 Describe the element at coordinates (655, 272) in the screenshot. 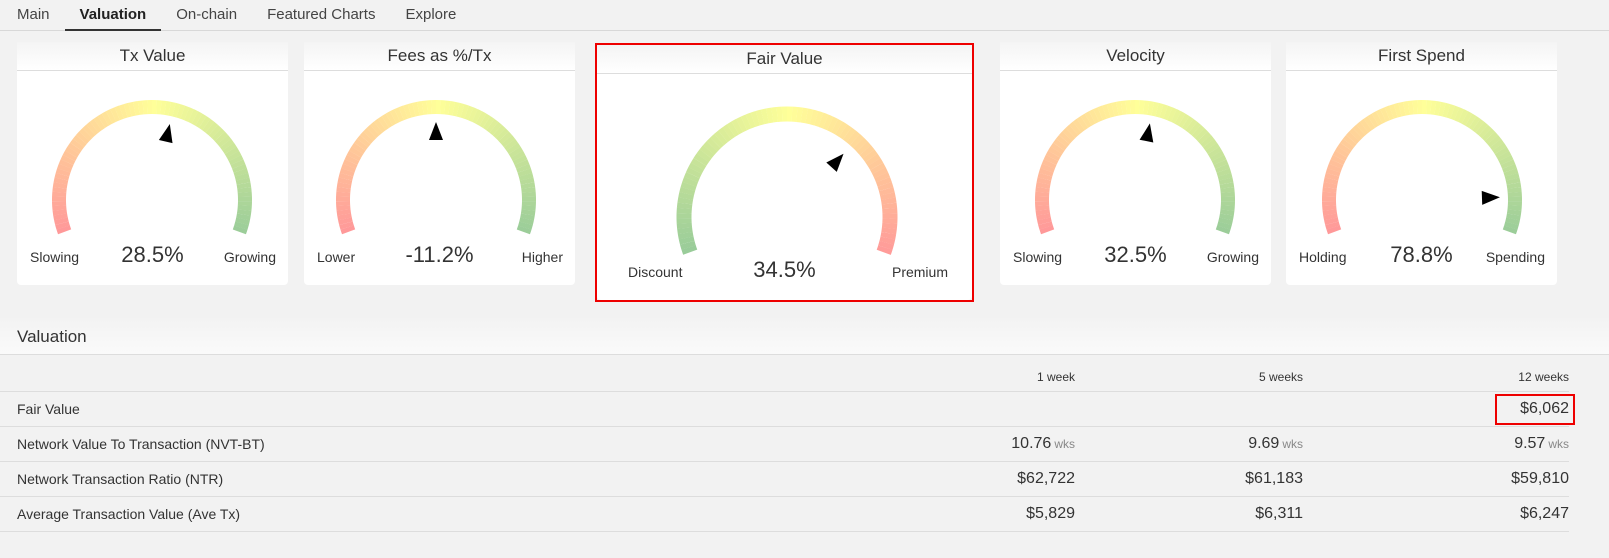

I see `gauge-left-label: Discount` at that location.